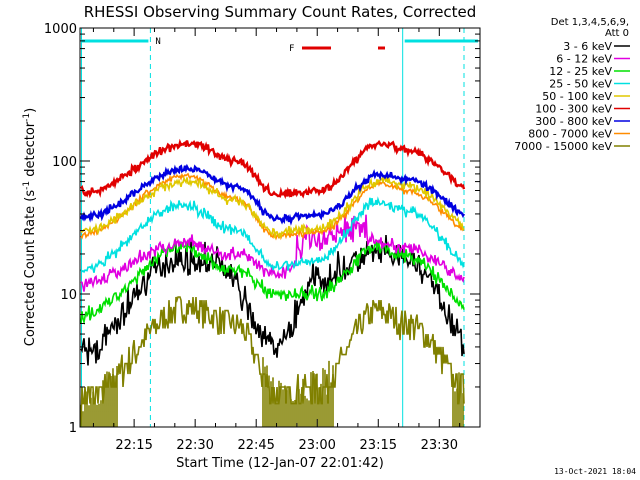  What do you see at coordinates (577, 96) in the screenshot?
I see `legend-entry-label: 50 - 100 keV` at bounding box center [577, 96].